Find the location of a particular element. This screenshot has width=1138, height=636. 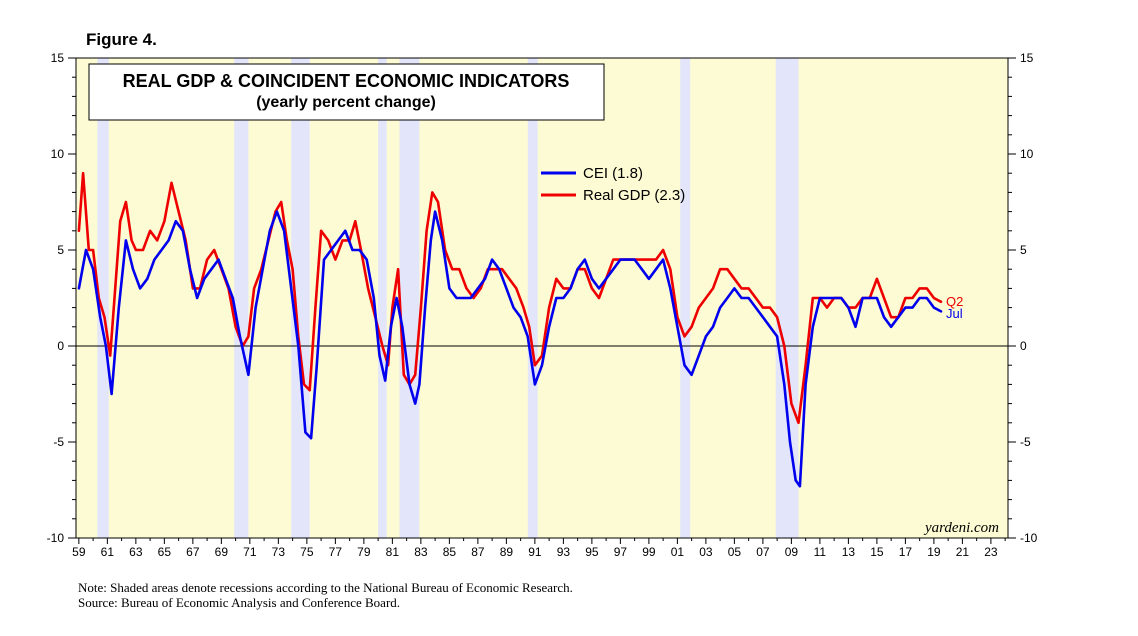

x-tick-label: 05 is located at coordinates (735, 552).